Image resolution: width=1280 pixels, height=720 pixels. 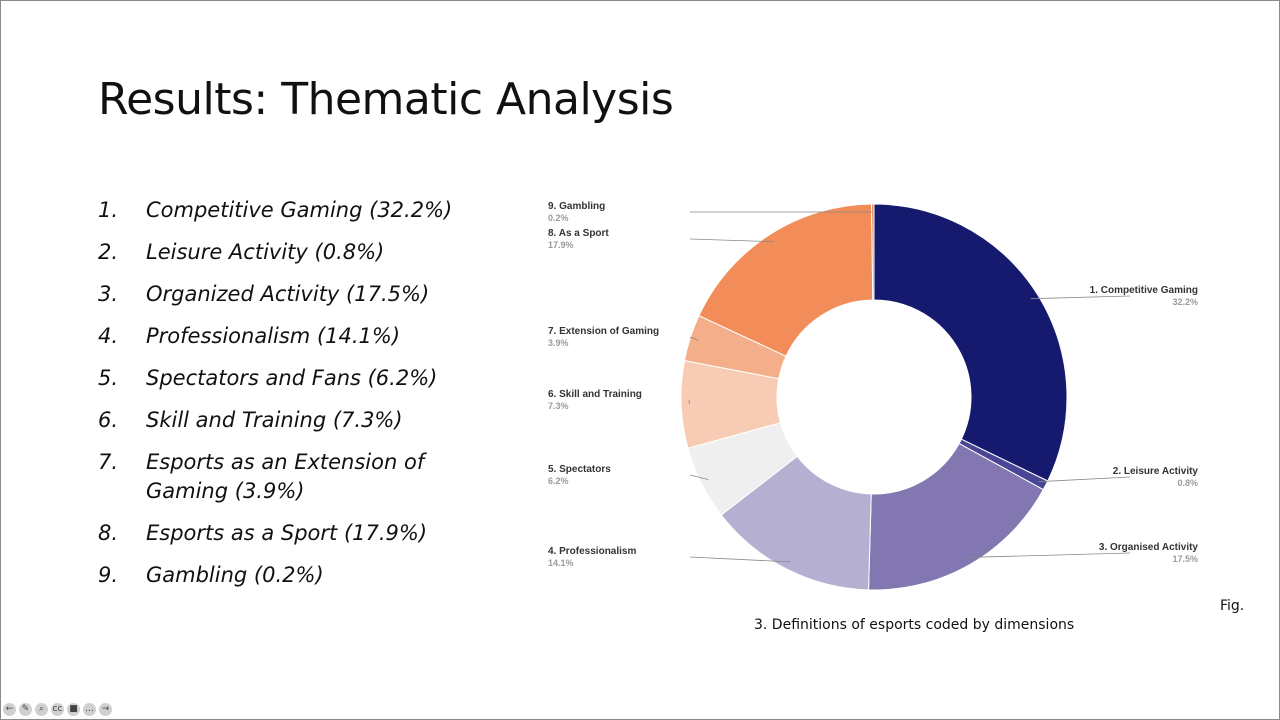 I want to click on item-text: Spectators and Fans (6.2%), so click(x=292, y=378).